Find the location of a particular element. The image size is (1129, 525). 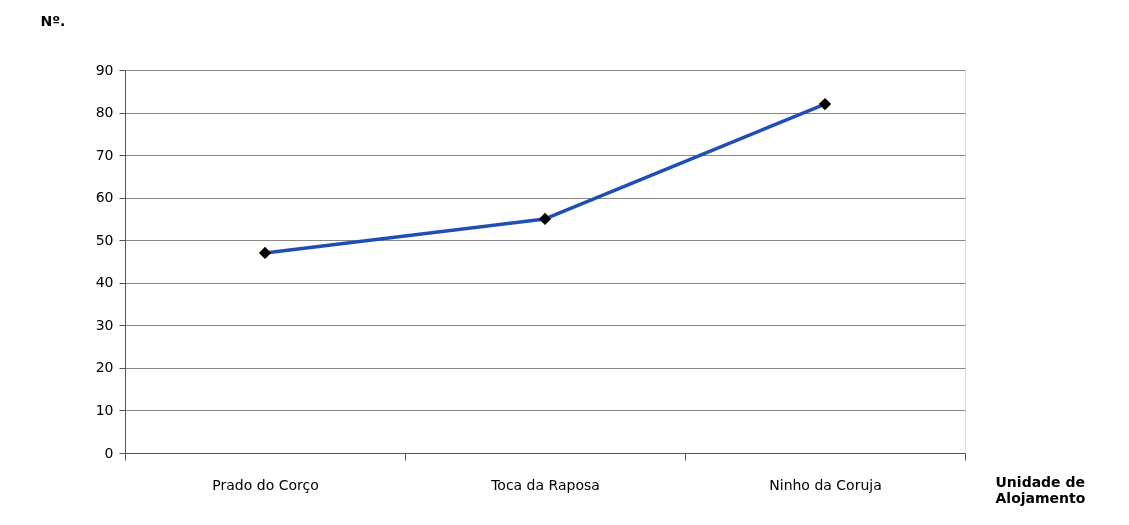

y-tick-label: 30 is located at coordinates (104, 324).